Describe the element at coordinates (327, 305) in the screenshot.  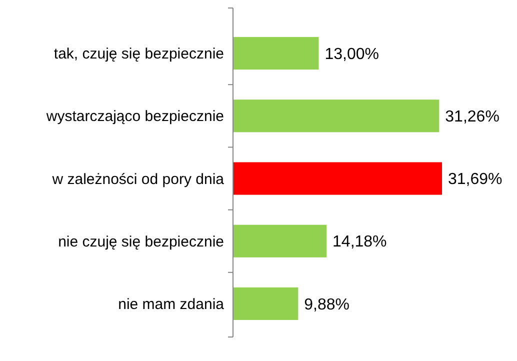
I see `data-label: 9,88%` at that location.